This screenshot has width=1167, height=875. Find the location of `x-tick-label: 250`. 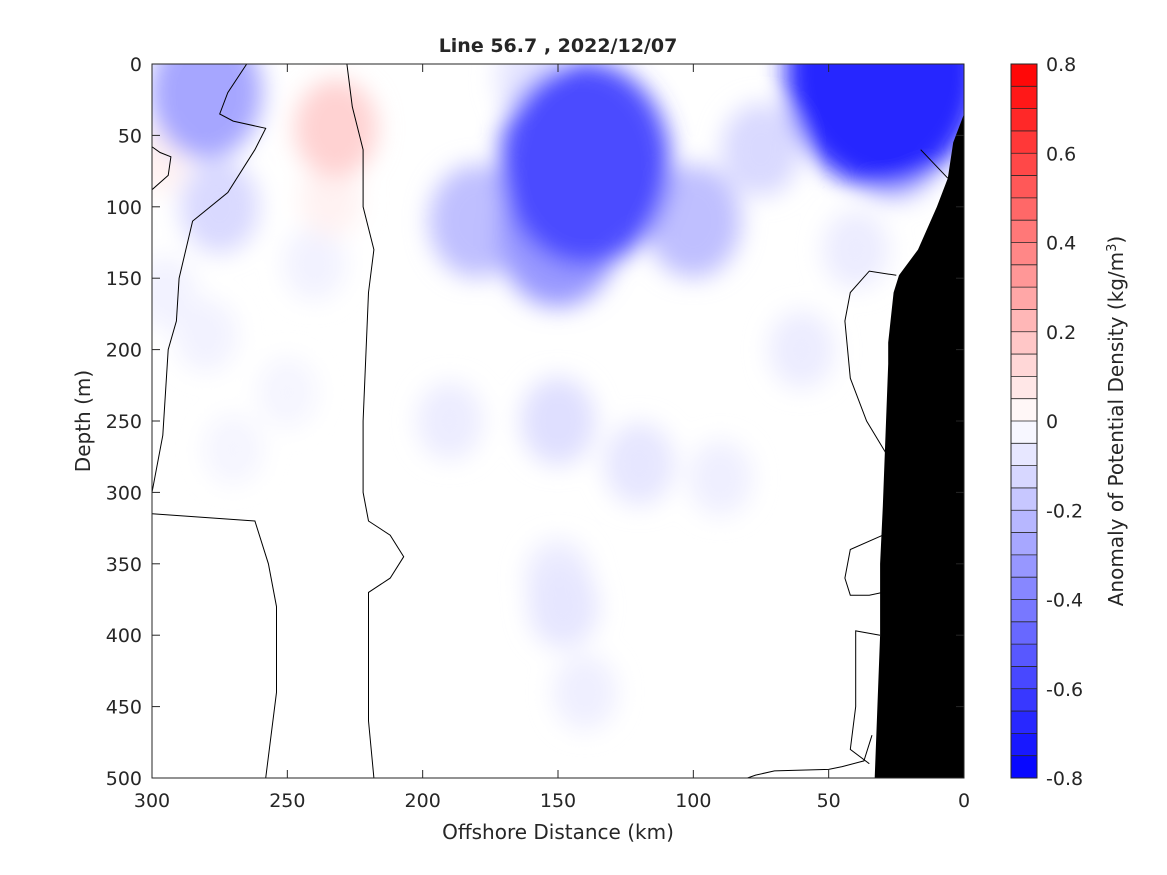

x-tick-label: 250 is located at coordinates (287, 801).